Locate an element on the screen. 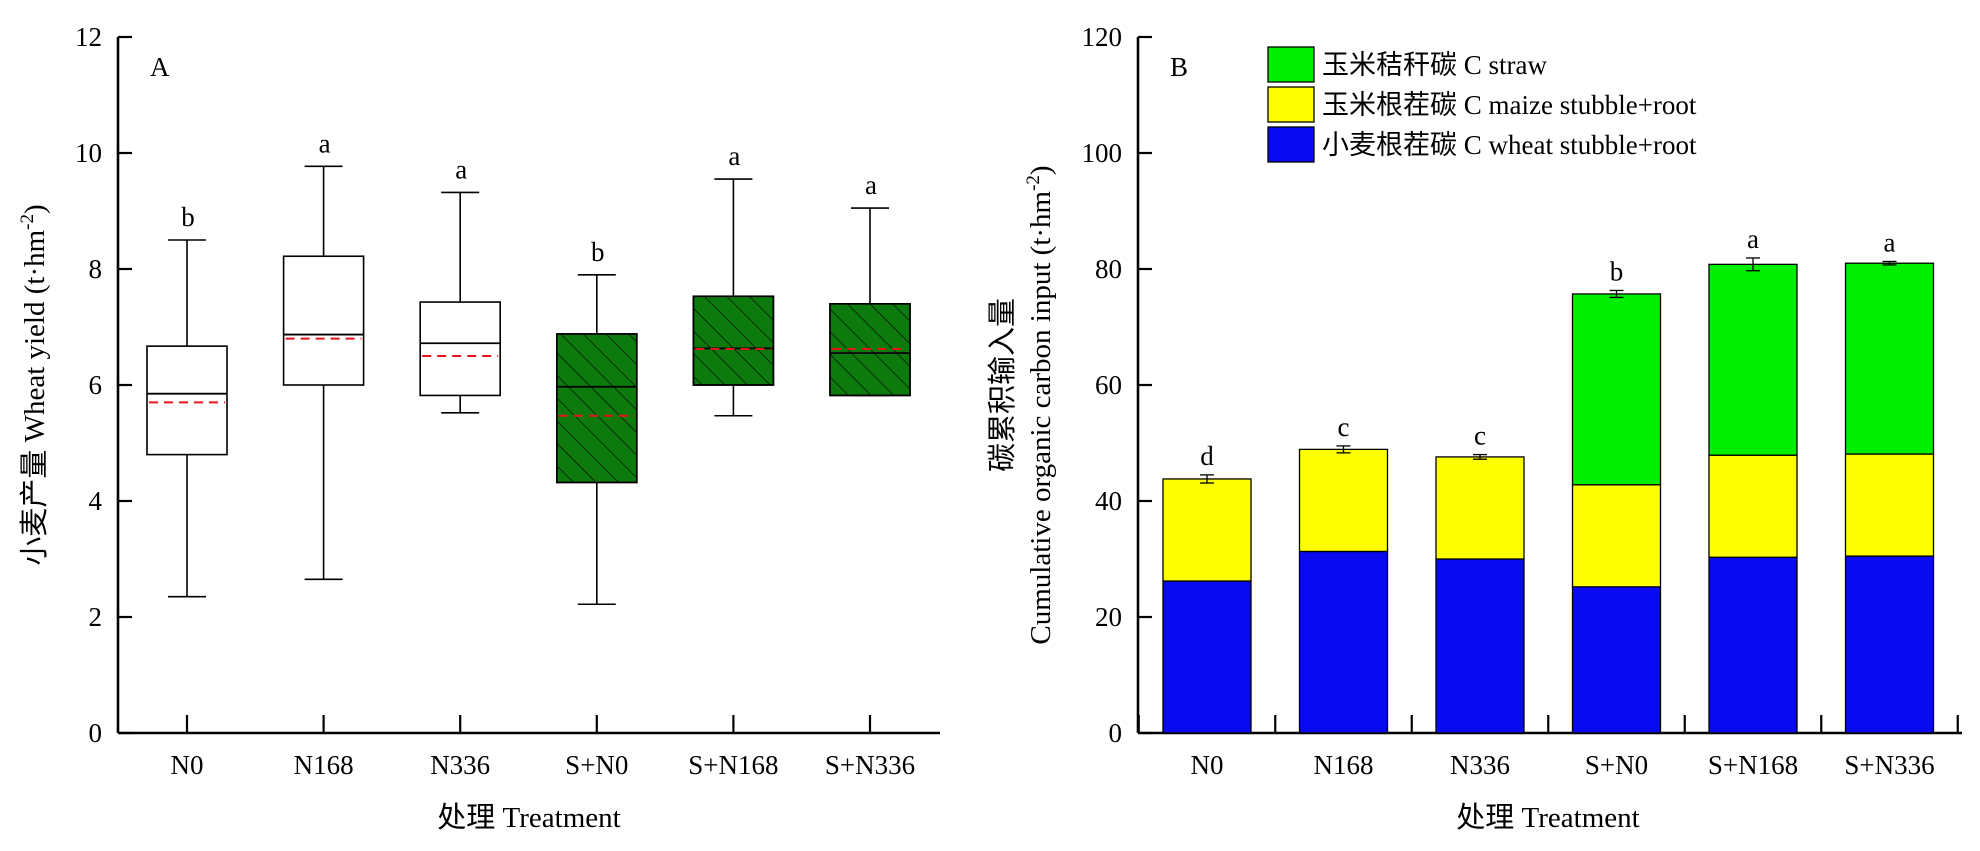 Image resolution: width=1980 pixels, height=851 pixels. y-tick-label: 60 is located at coordinates (1108, 385).